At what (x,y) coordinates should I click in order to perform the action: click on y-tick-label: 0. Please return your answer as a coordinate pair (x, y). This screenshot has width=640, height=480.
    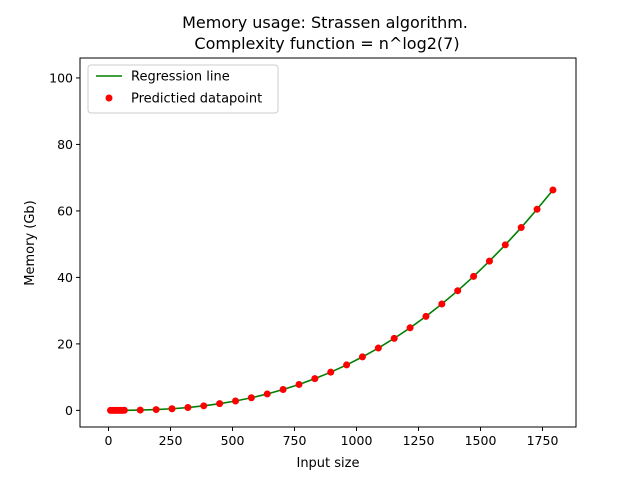
    Looking at the image, I should click on (69, 410).